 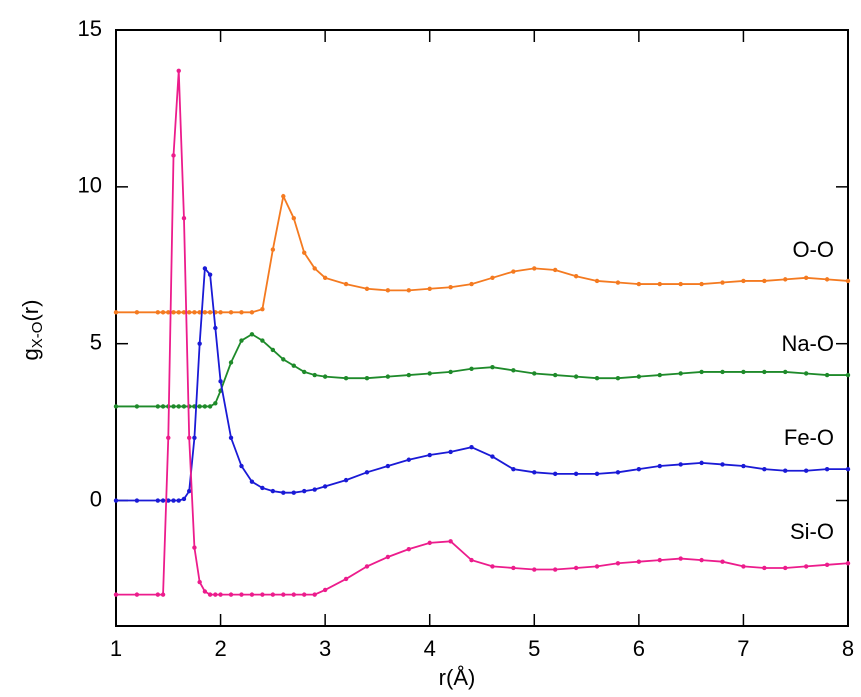 What do you see at coordinates (809, 437) in the screenshot?
I see `series-label: Fe-O` at bounding box center [809, 437].